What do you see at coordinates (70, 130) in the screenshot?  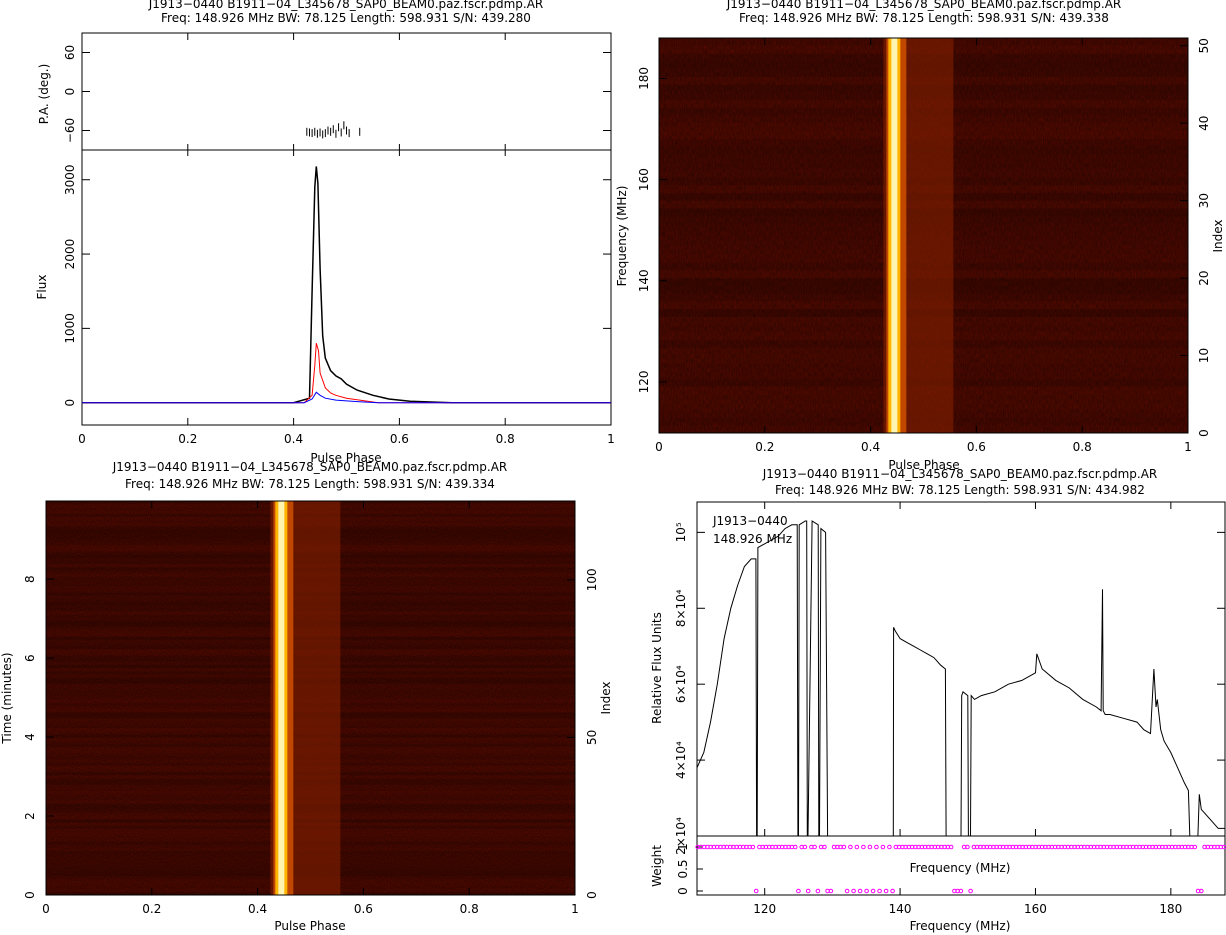 I see `pa-ytick-label: −60` at bounding box center [70, 130].